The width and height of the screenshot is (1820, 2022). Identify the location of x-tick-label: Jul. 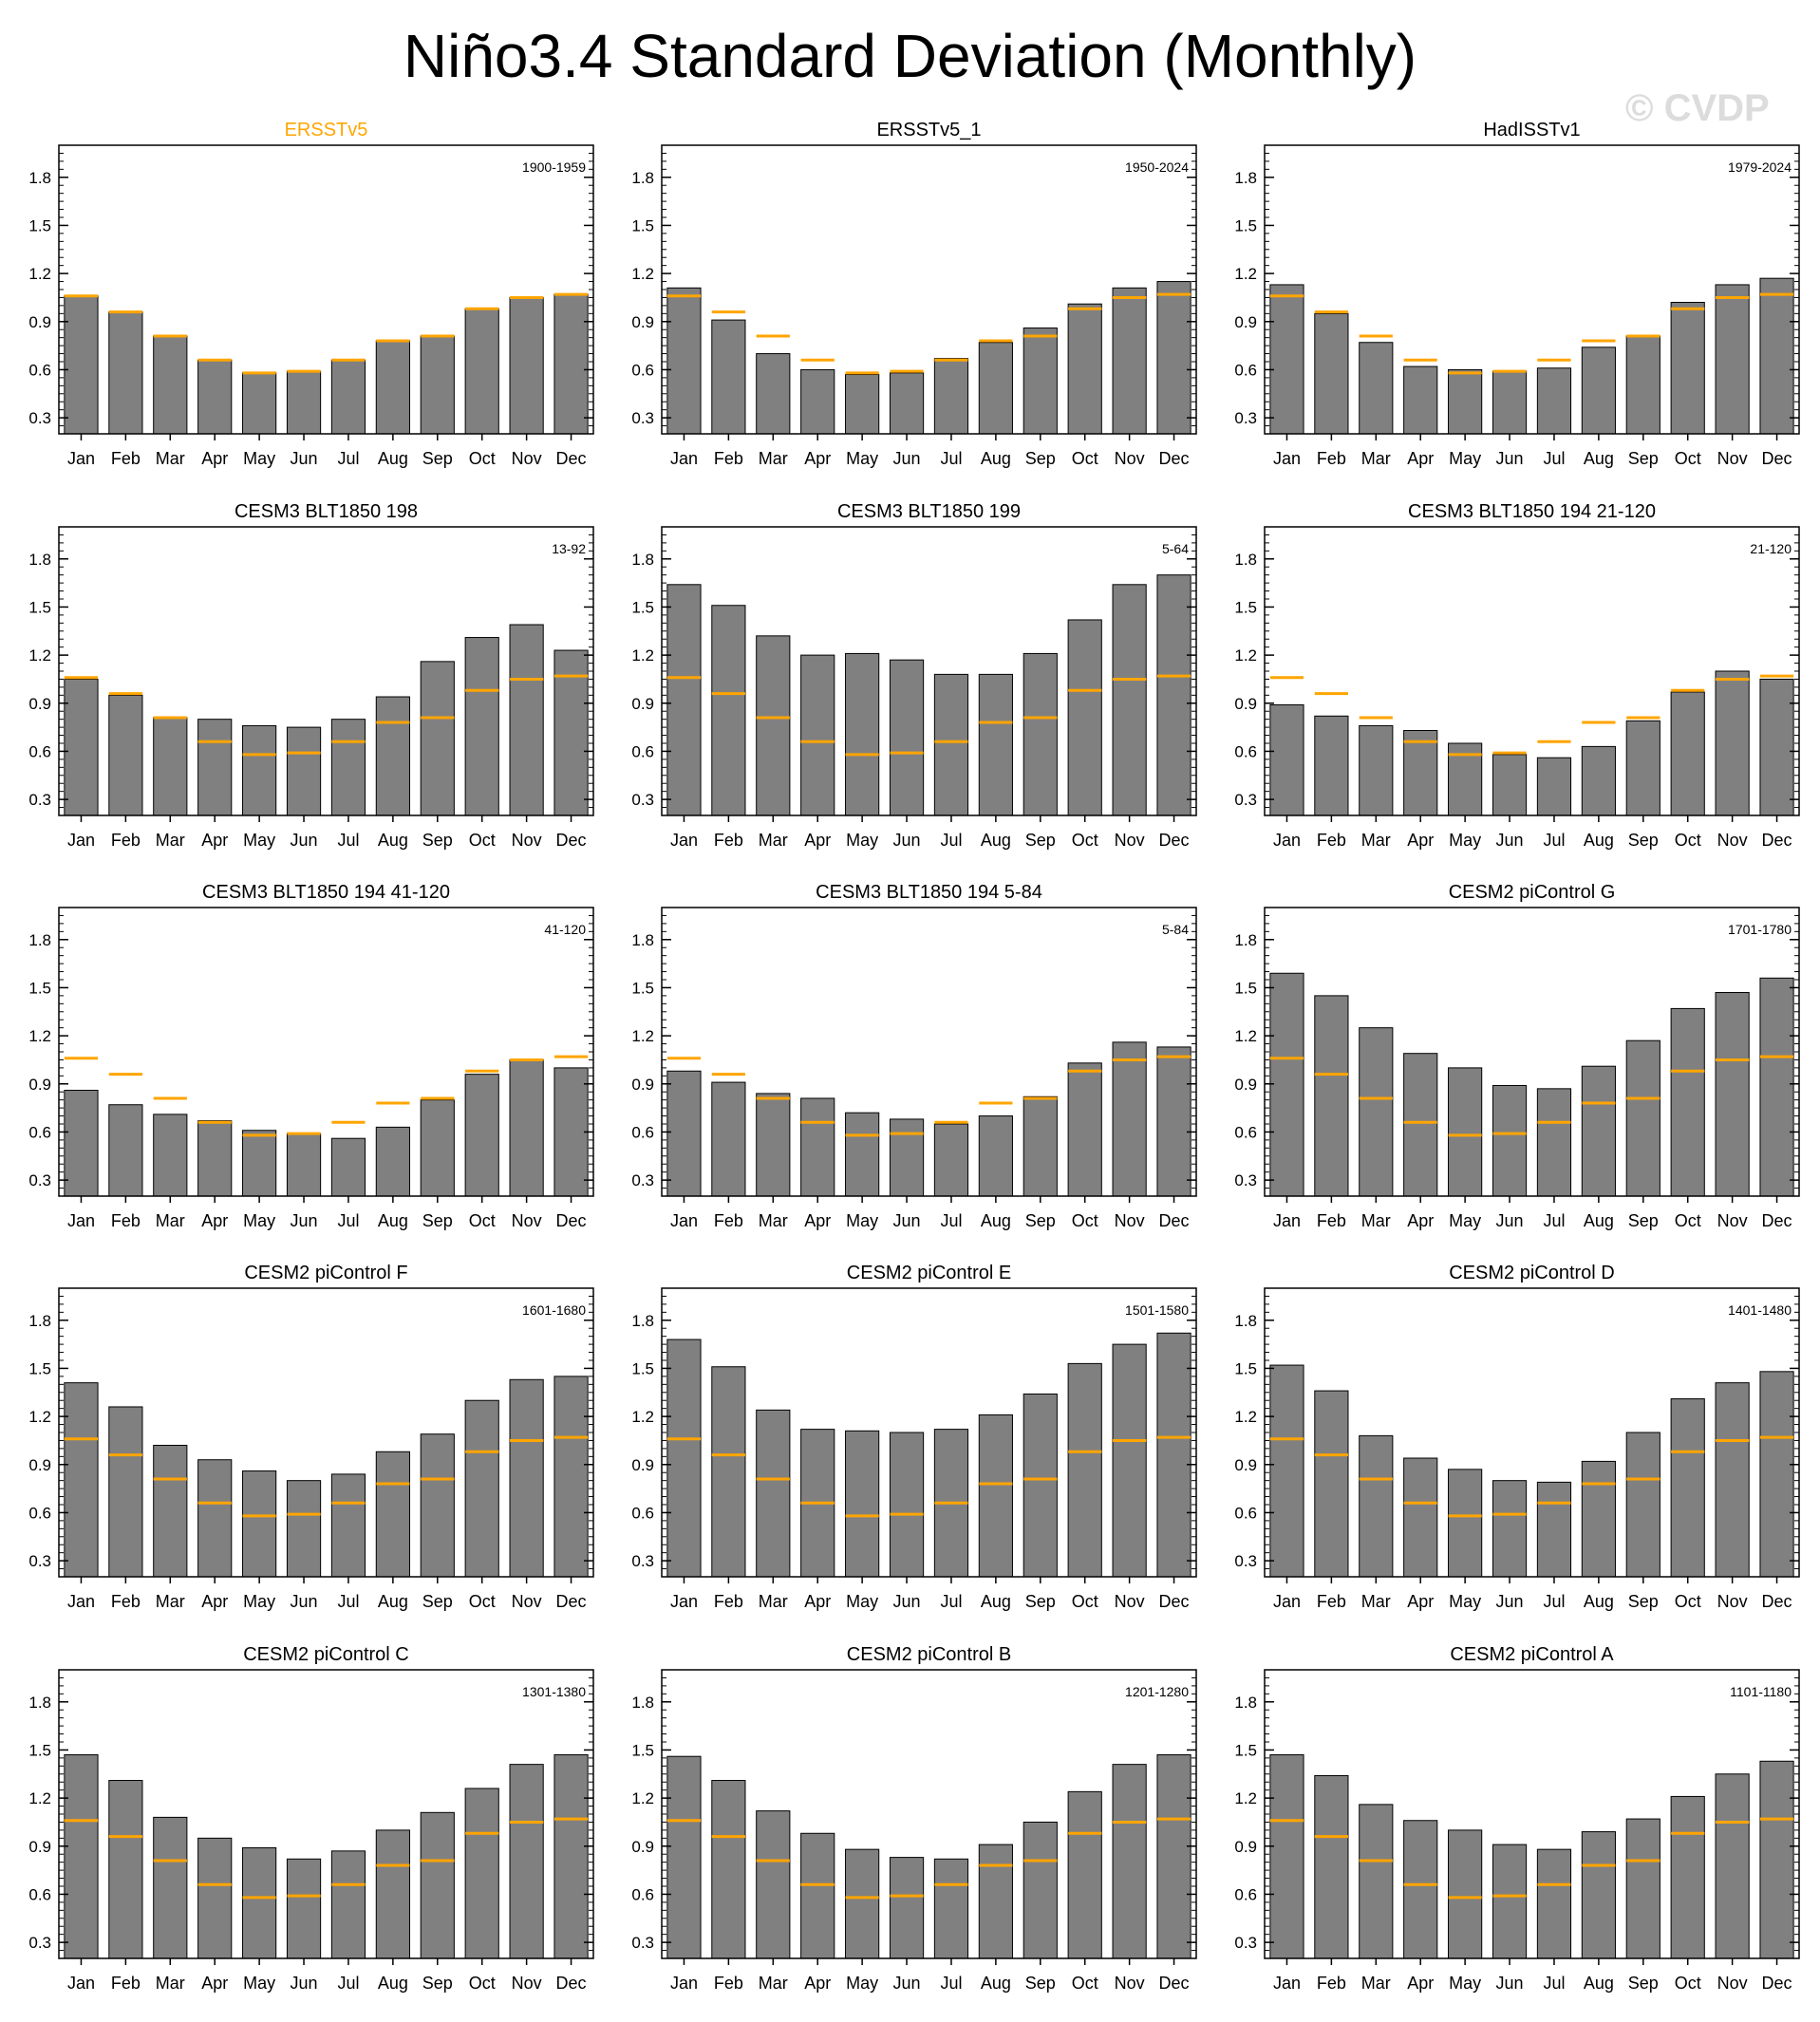
(348, 1601).